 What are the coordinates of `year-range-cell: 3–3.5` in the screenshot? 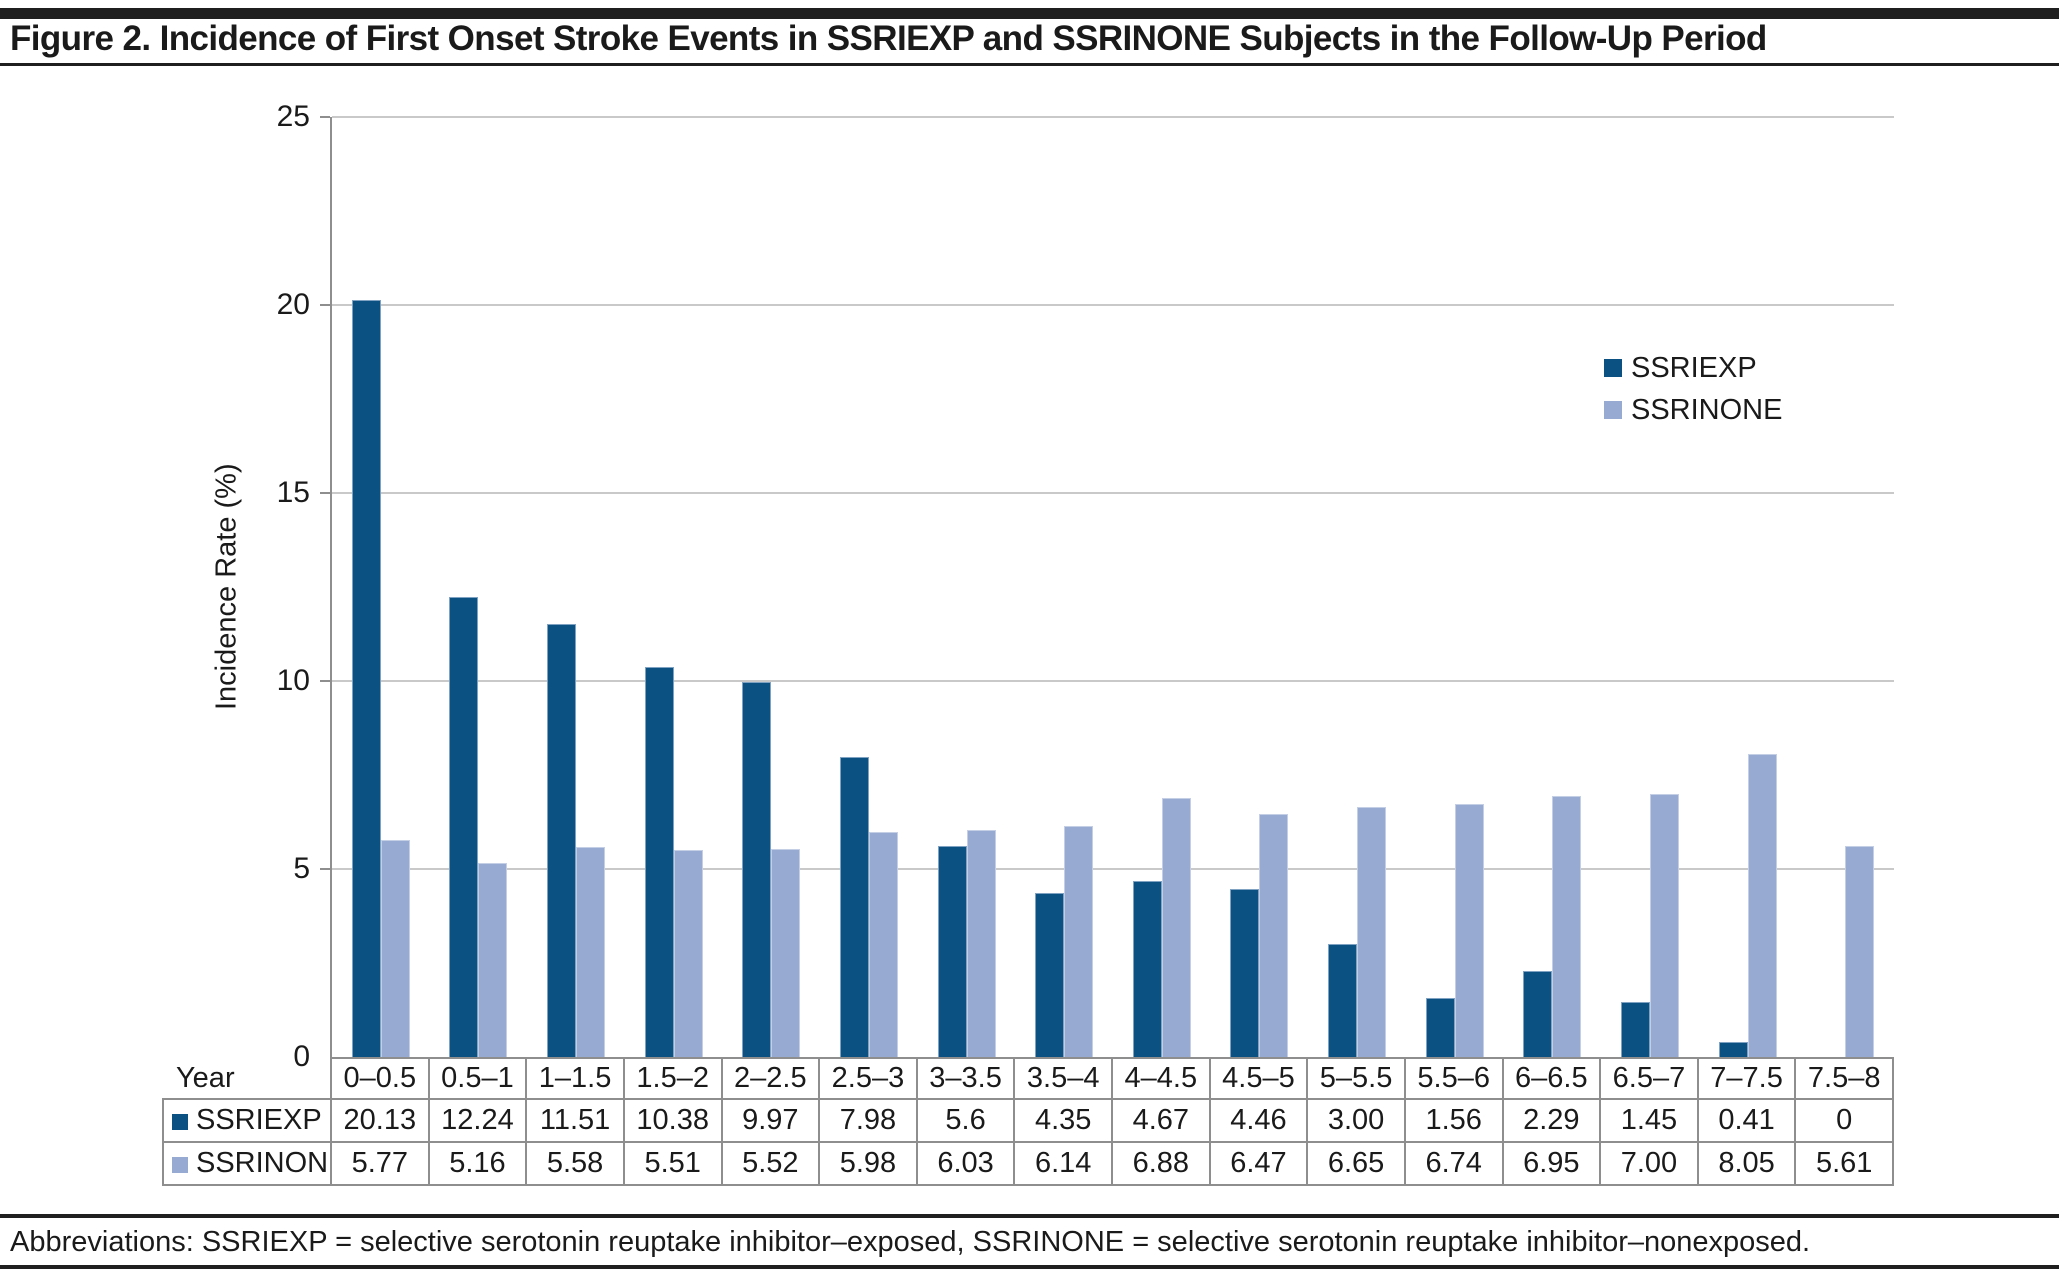 It's located at (965, 1078).